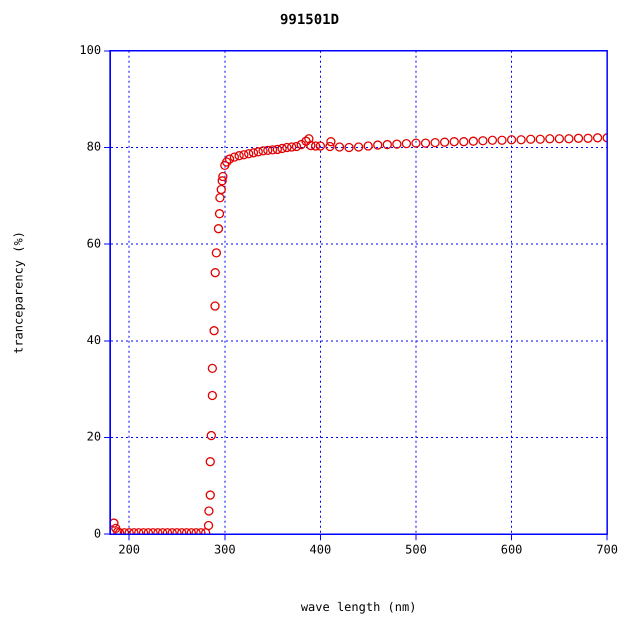  I want to click on x-tick-label: 600, so click(511, 549).